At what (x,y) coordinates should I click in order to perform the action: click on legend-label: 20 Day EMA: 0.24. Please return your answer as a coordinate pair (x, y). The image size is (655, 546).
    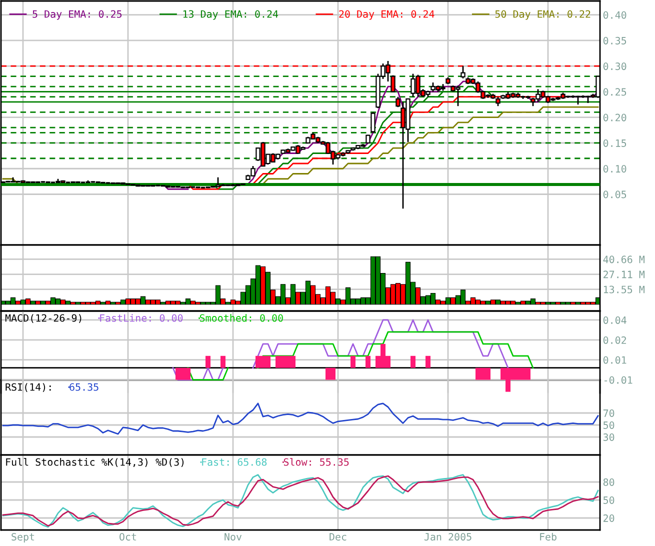
    Looking at the image, I should click on (386, 15).